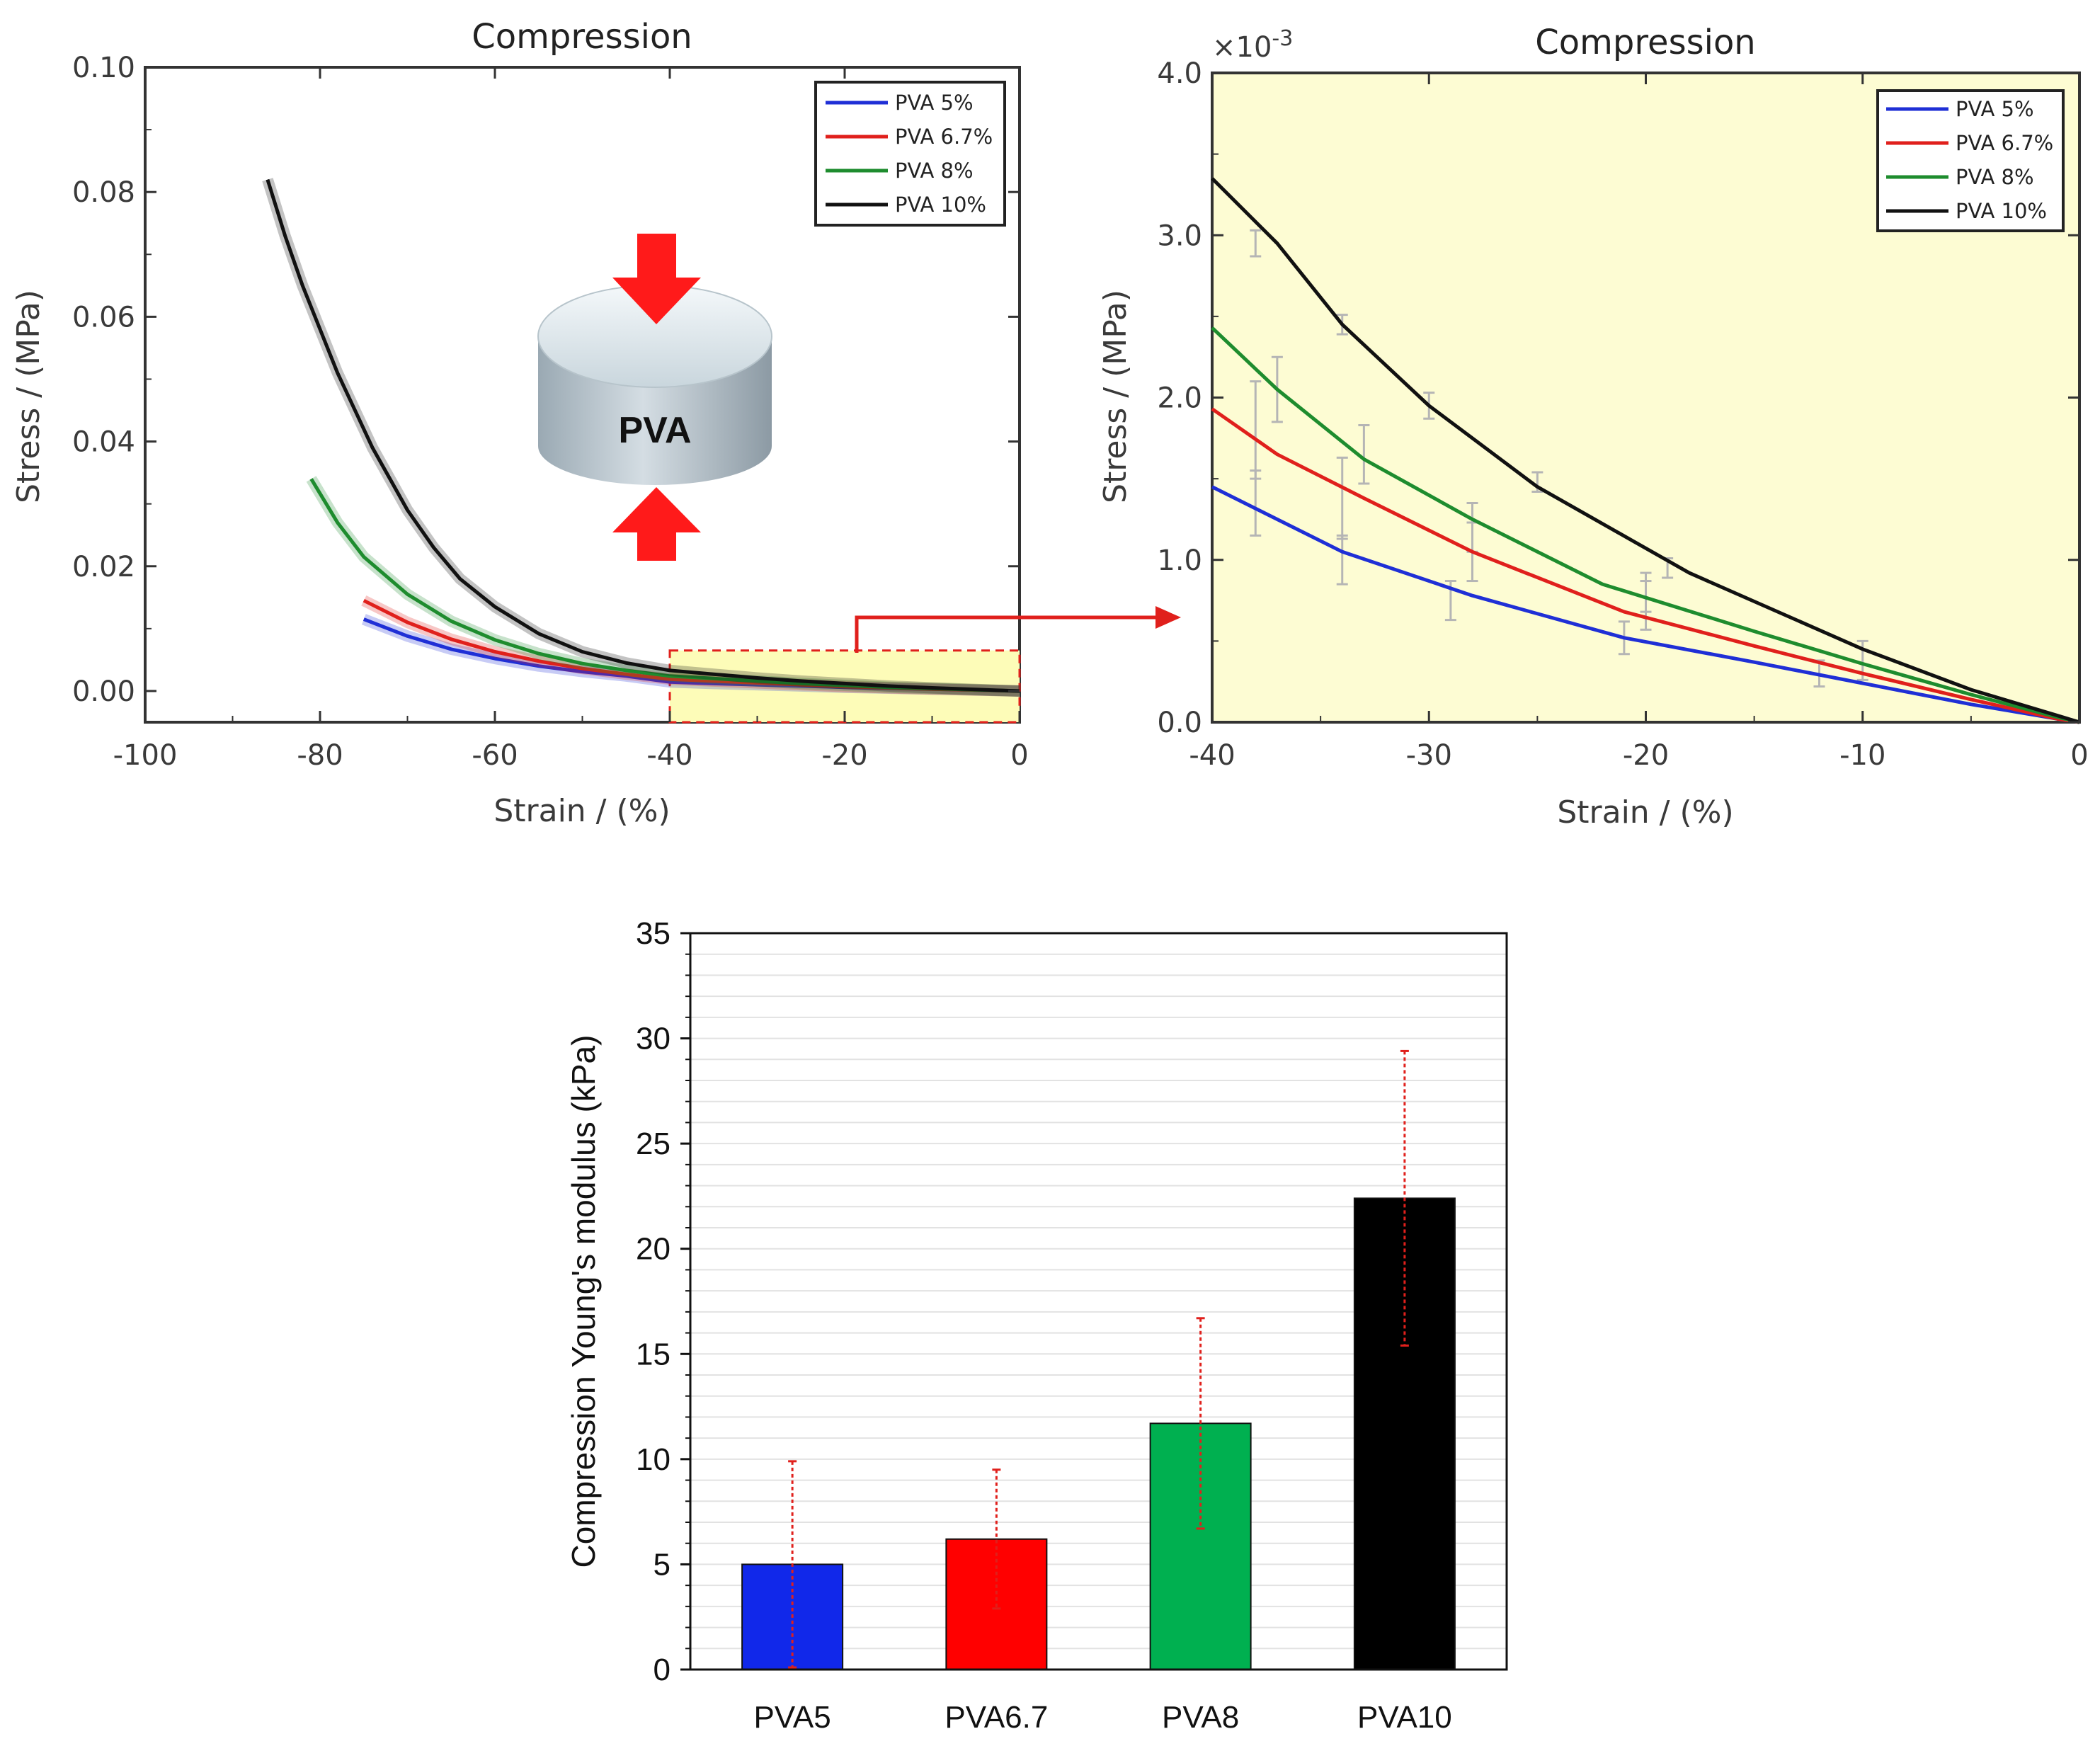 The height and width of the screenshot is (1763, 2100). I want to click on left-legend-box, so click(910, 154).